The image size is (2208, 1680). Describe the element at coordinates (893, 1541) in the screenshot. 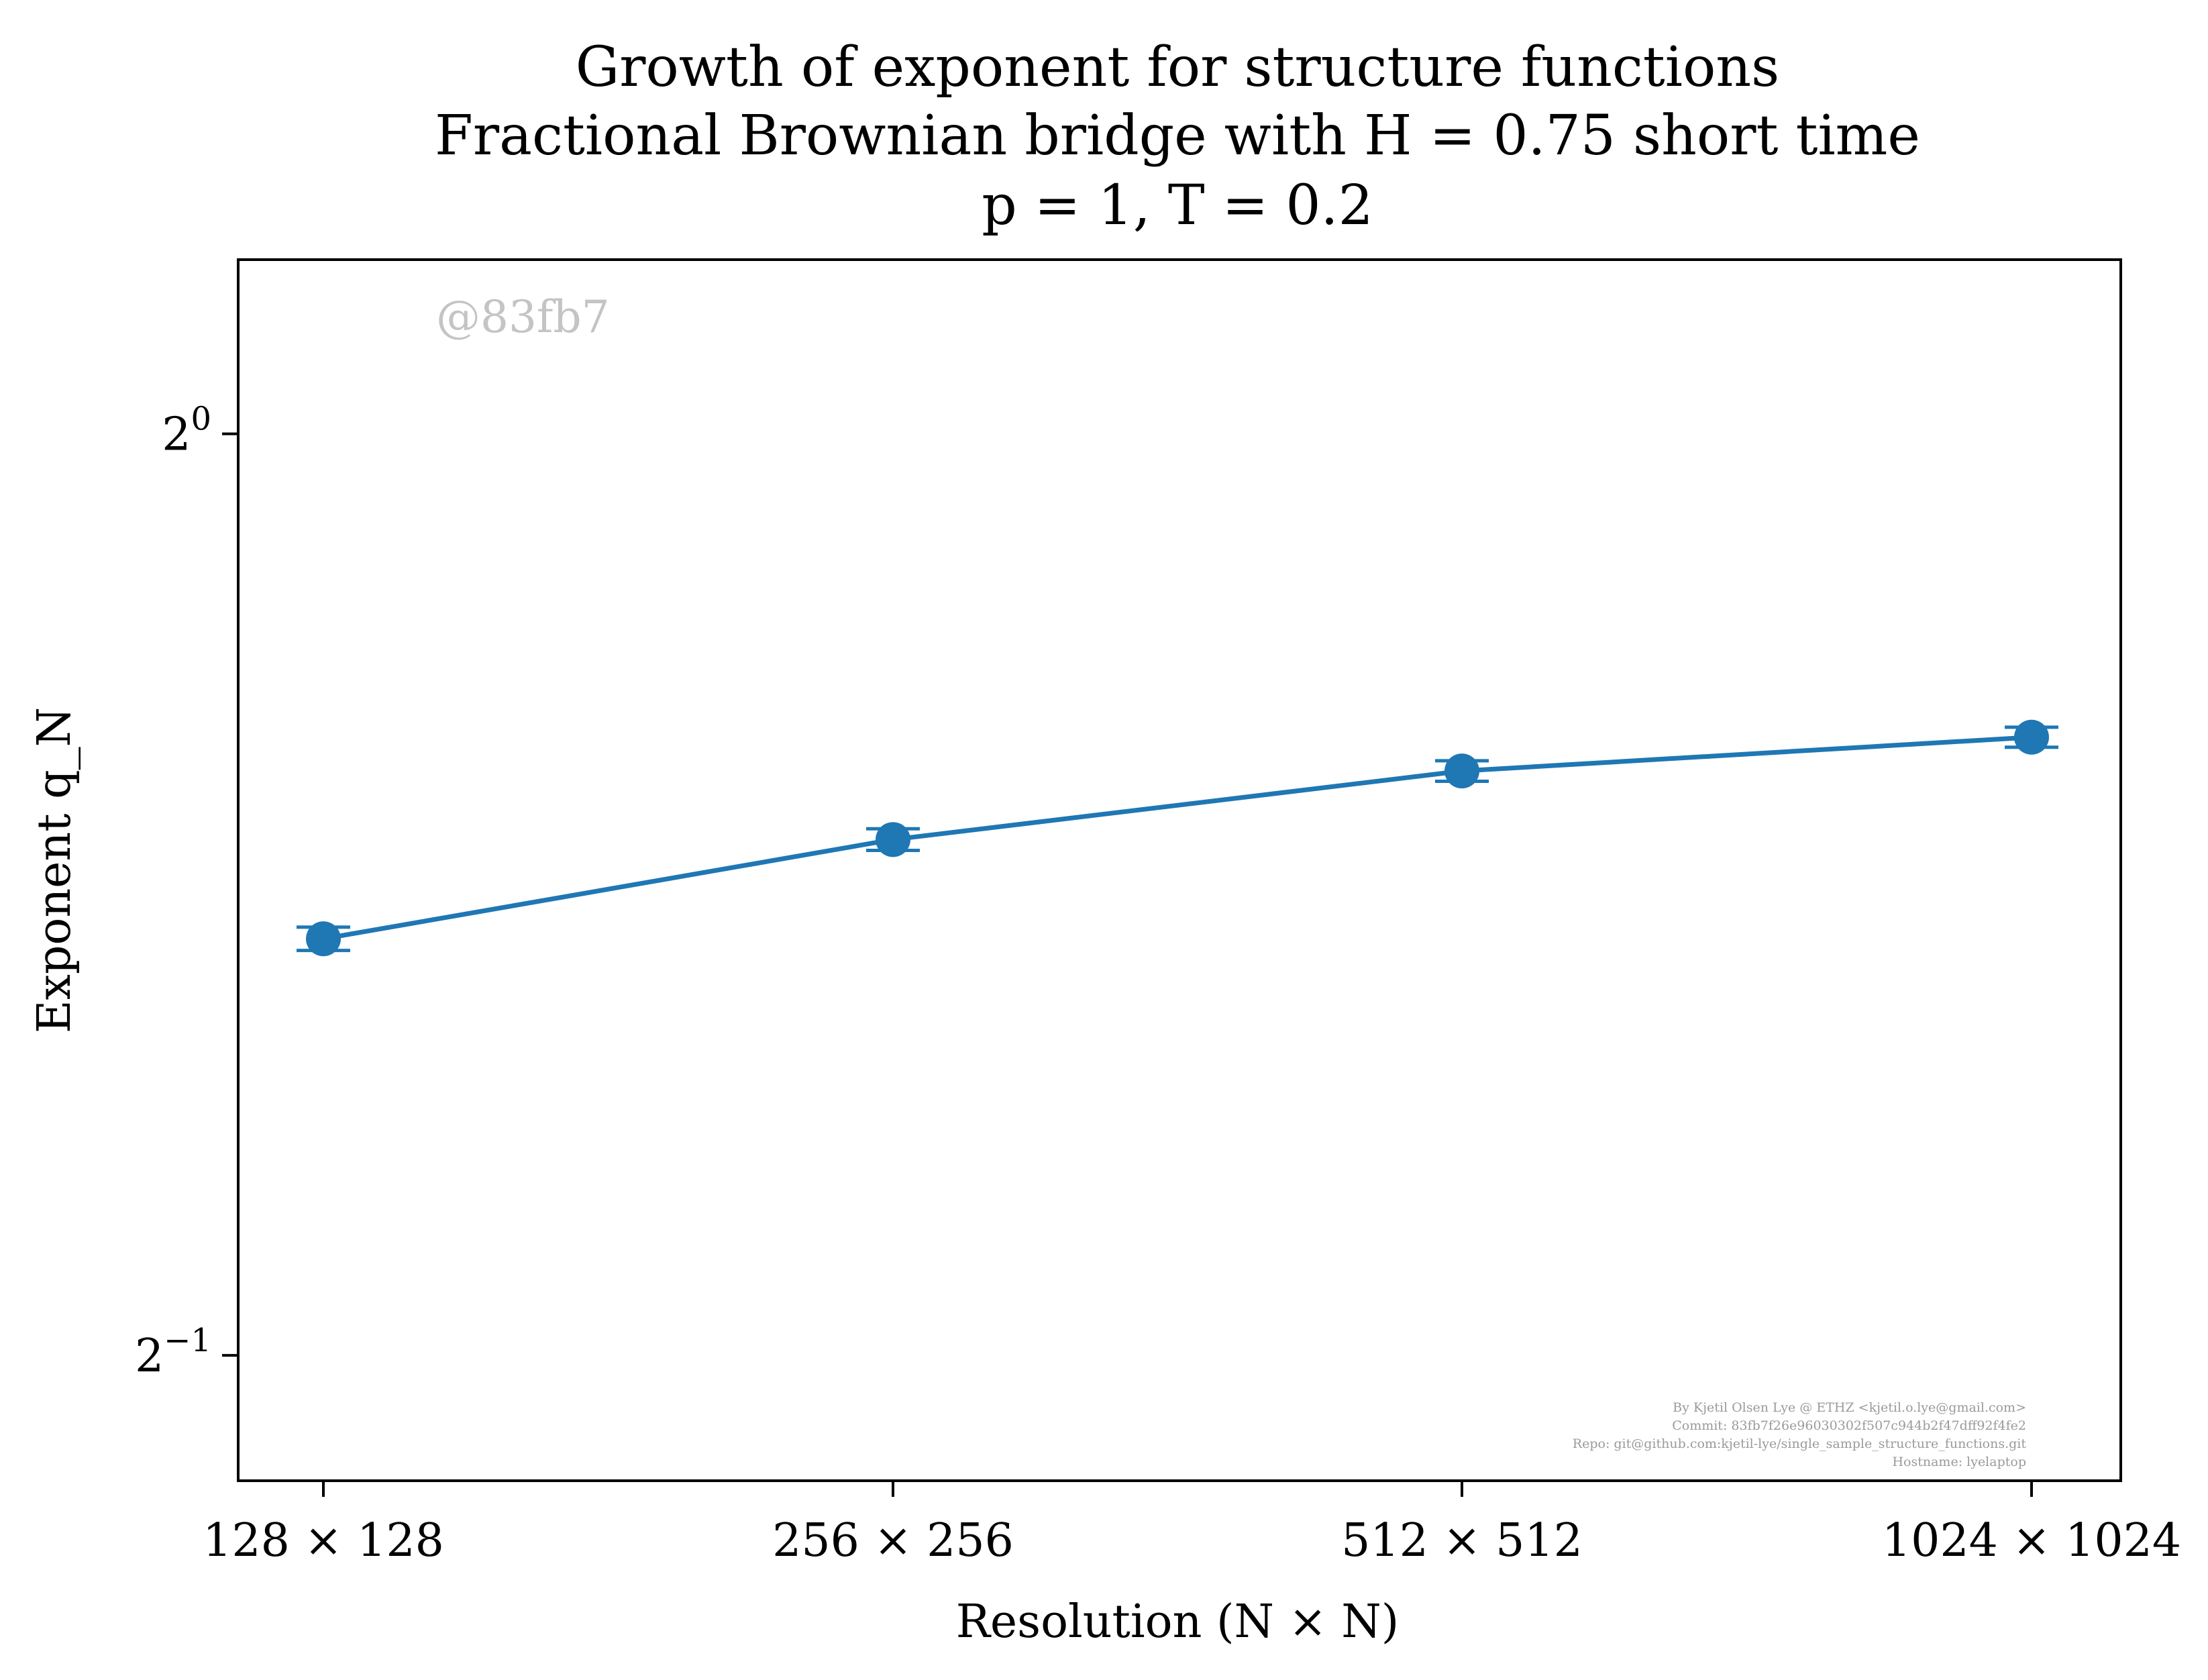

I see `x-tick-label: 256 × 256` at that location.